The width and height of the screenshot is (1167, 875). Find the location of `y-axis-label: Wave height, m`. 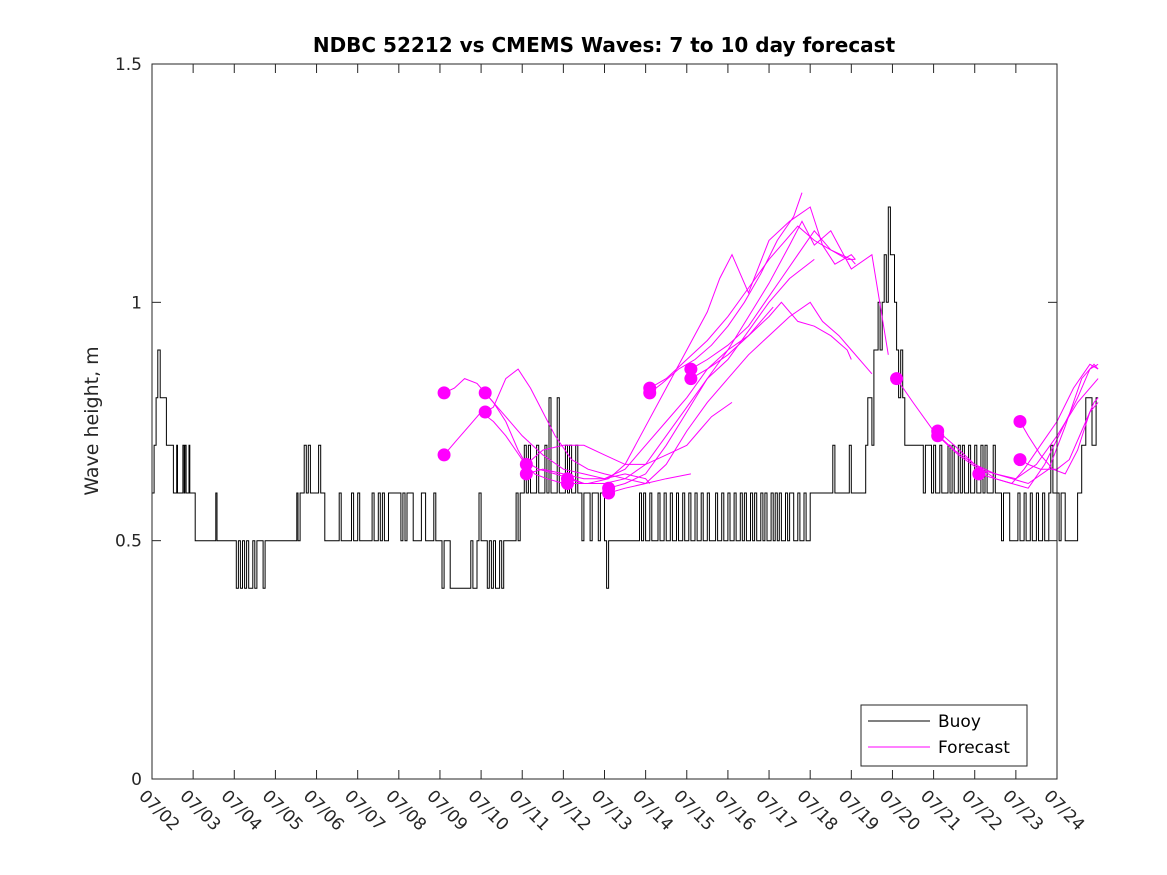

y-axis-label: Wave height, m is located at coordinates (92, 420).